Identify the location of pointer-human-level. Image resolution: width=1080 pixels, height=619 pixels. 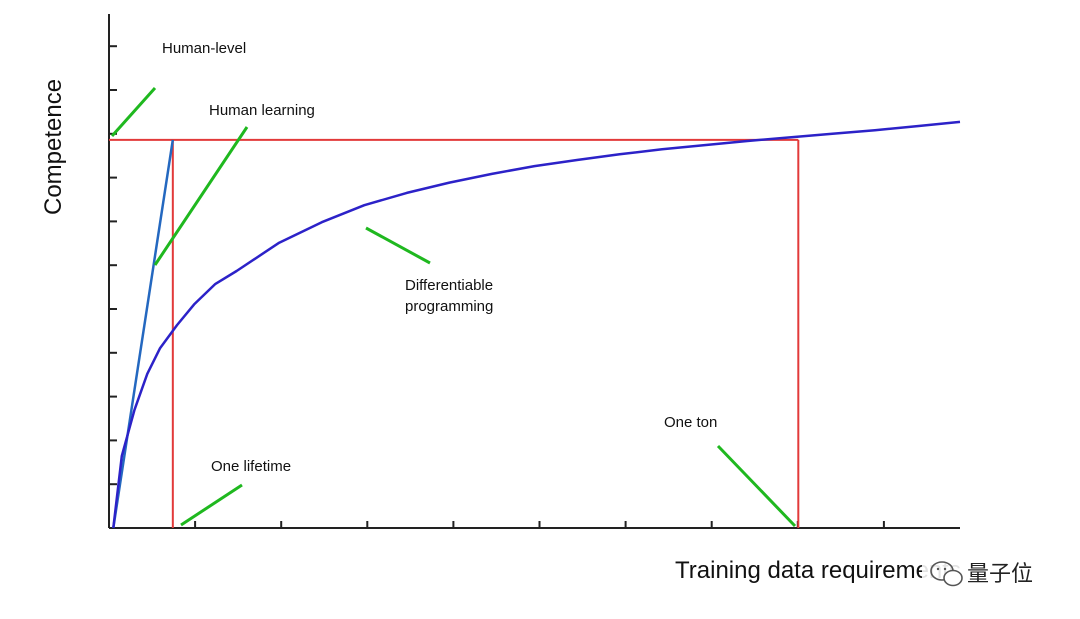
(133, 112).